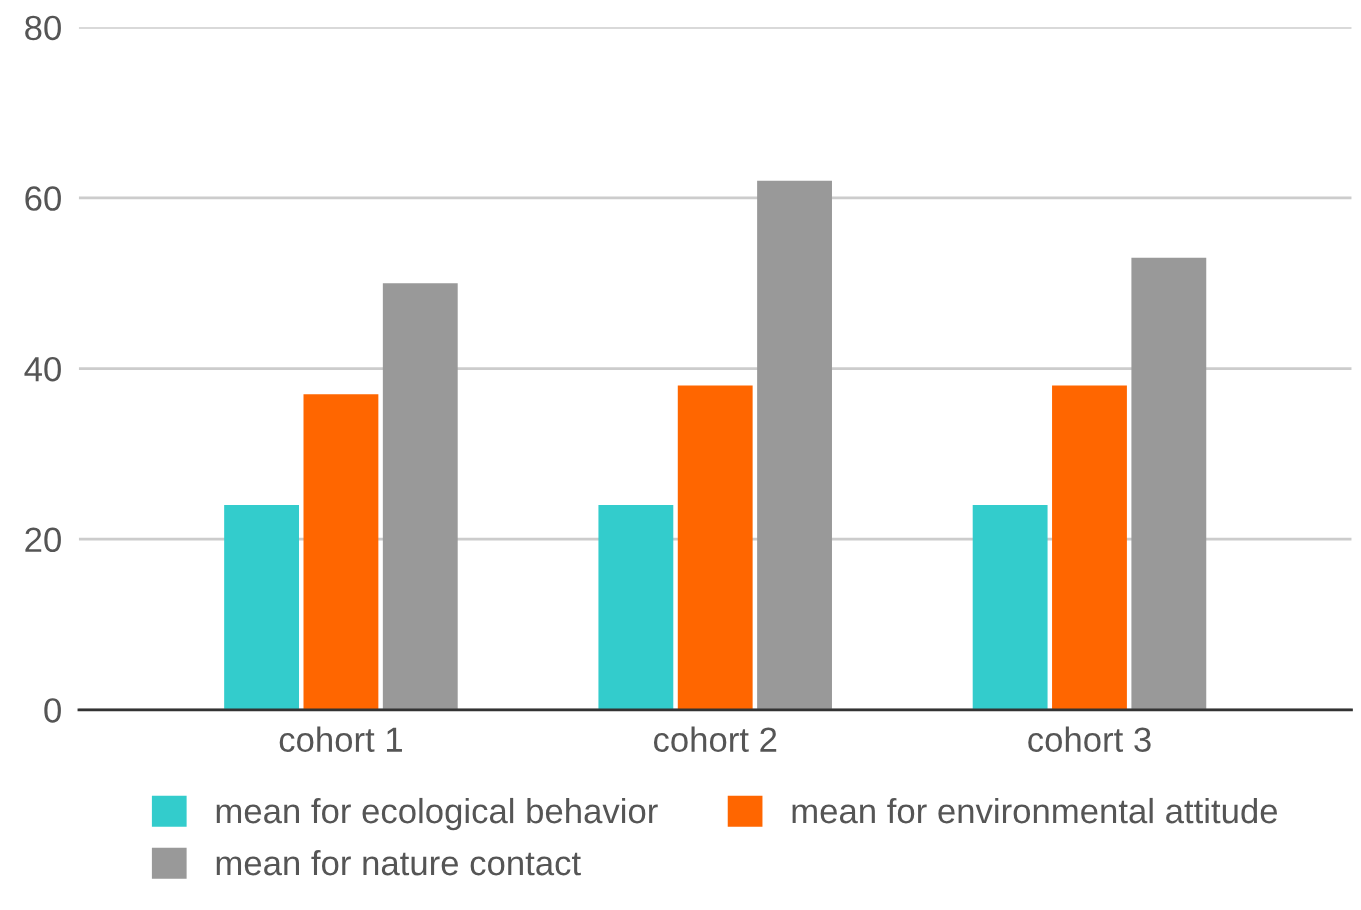  Describe the element at coordinates (1089, 739) in the screenshot. I see `x-tick-label: cohort 3` at that location.